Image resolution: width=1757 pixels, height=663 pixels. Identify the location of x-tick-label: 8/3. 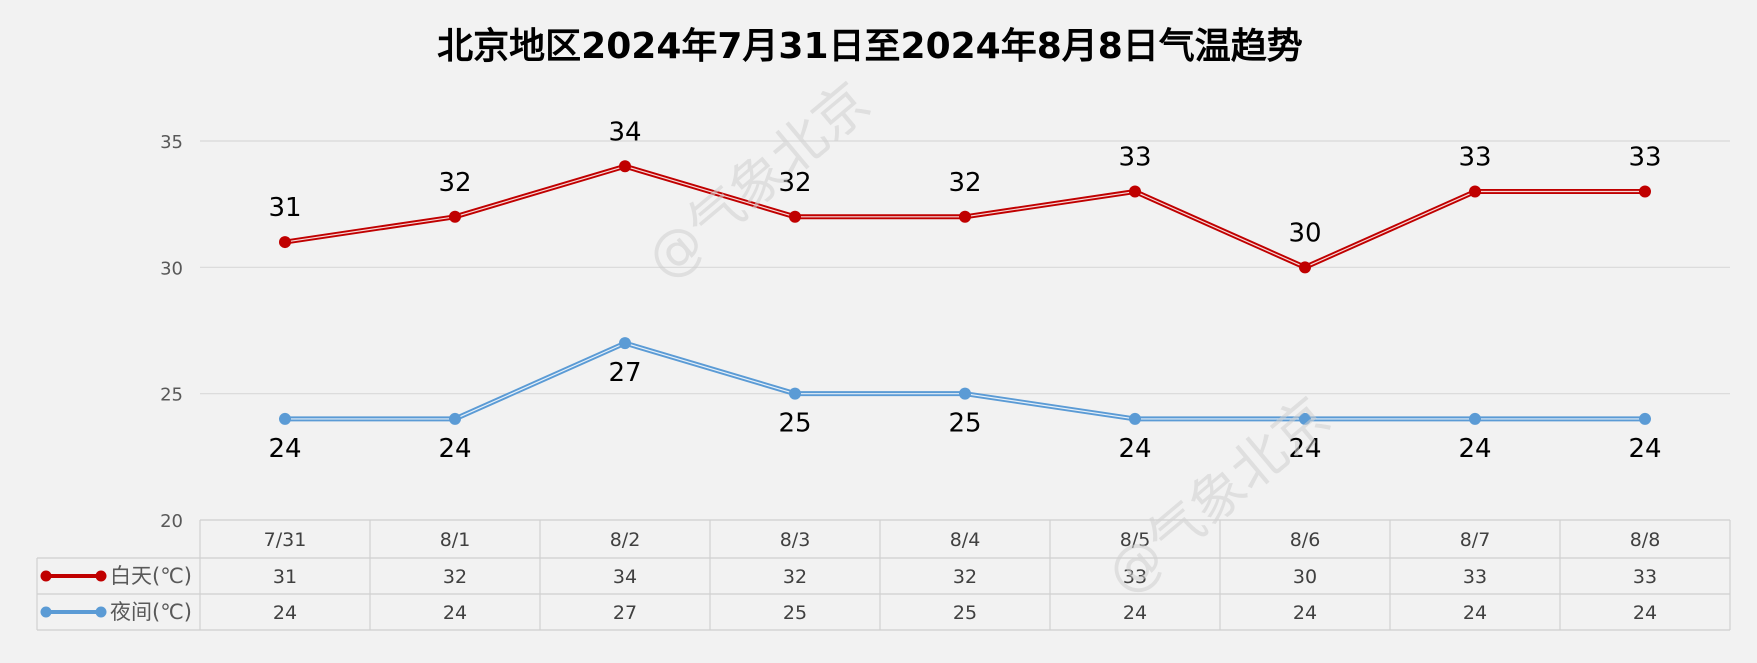
(795, 540).